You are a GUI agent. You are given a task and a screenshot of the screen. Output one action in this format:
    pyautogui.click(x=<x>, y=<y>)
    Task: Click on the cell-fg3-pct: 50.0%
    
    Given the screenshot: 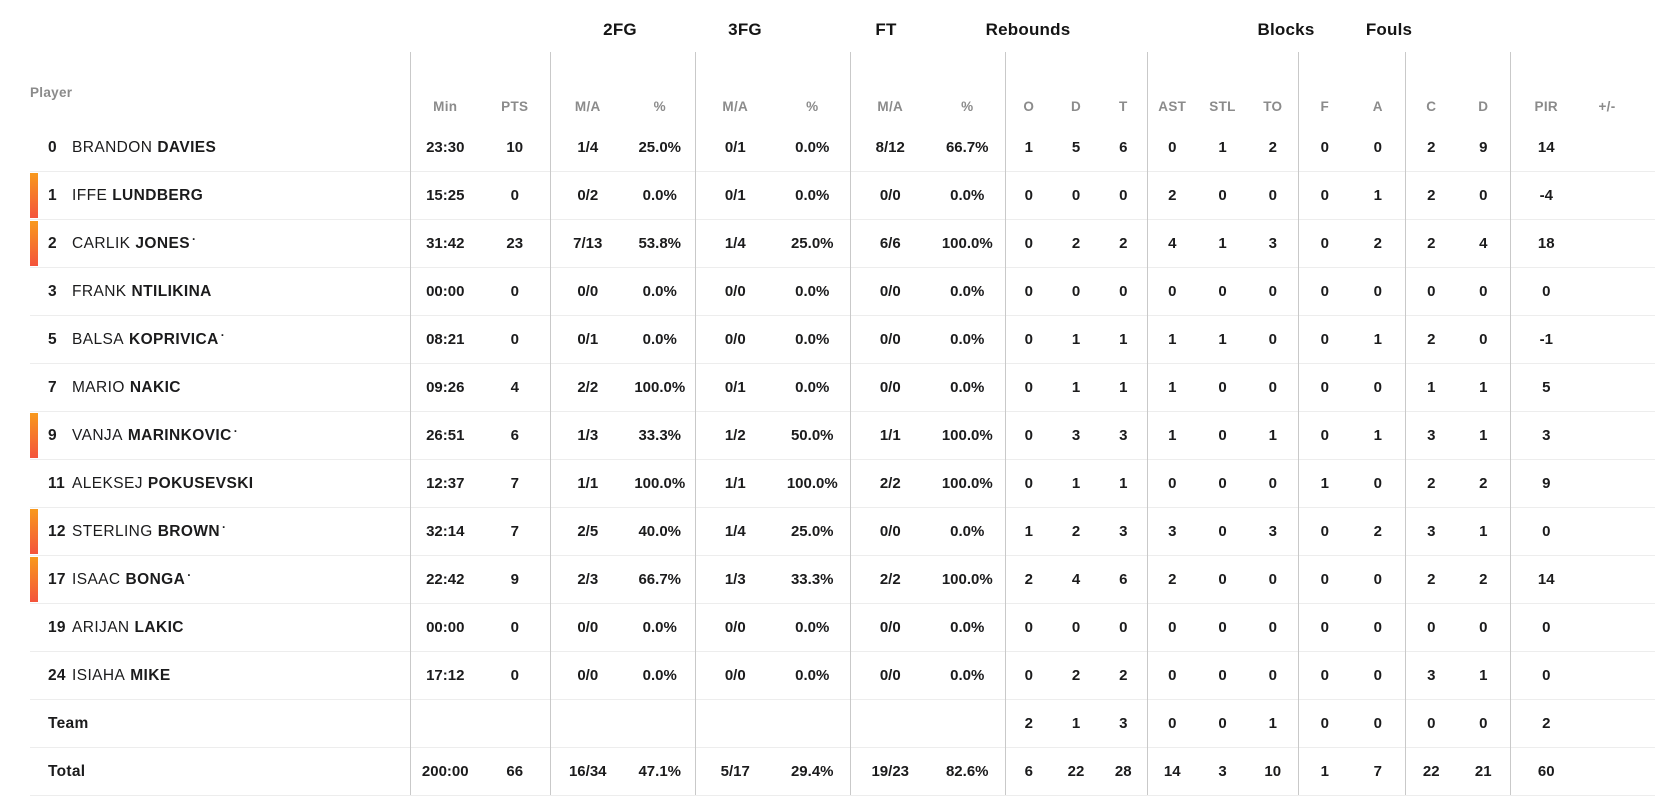 What is the action you would take?
    pyautogui.click(x=812, y=435)
    